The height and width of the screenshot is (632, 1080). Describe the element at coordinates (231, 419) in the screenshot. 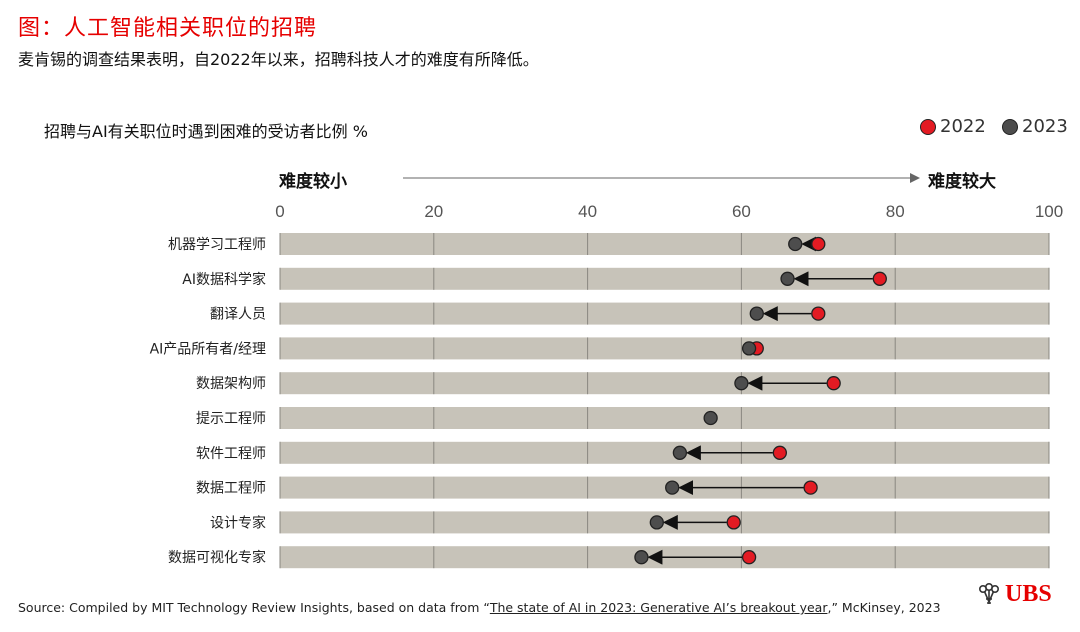

I see `category-label: 提示工程师` at that location.